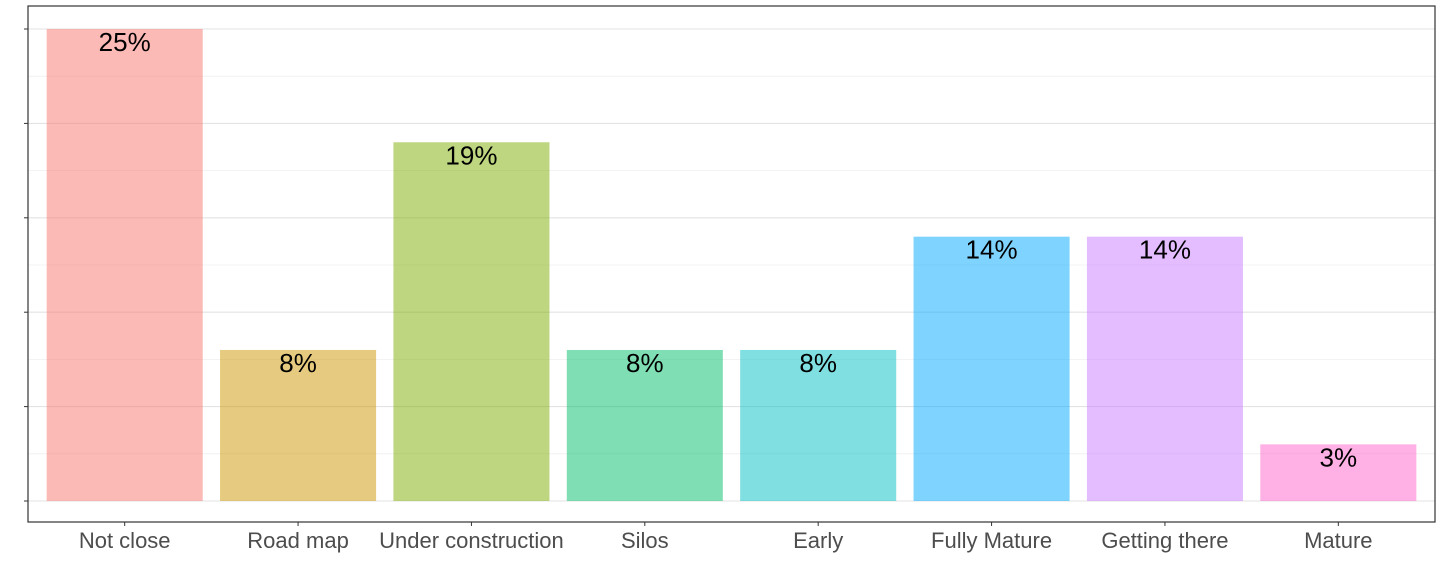 The height and width of the screenshot is (581, 1440). I want to click on x-tick-label: Fully Mature, so click(991, 540).